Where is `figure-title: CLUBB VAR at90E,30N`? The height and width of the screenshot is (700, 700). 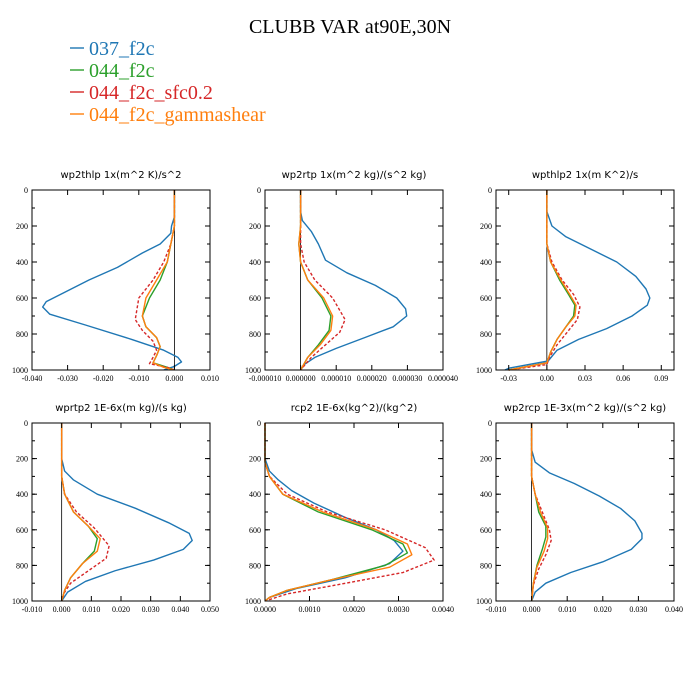
figure-title: CLUBB VAR at90E,30N is located at coordinates (350, 27).